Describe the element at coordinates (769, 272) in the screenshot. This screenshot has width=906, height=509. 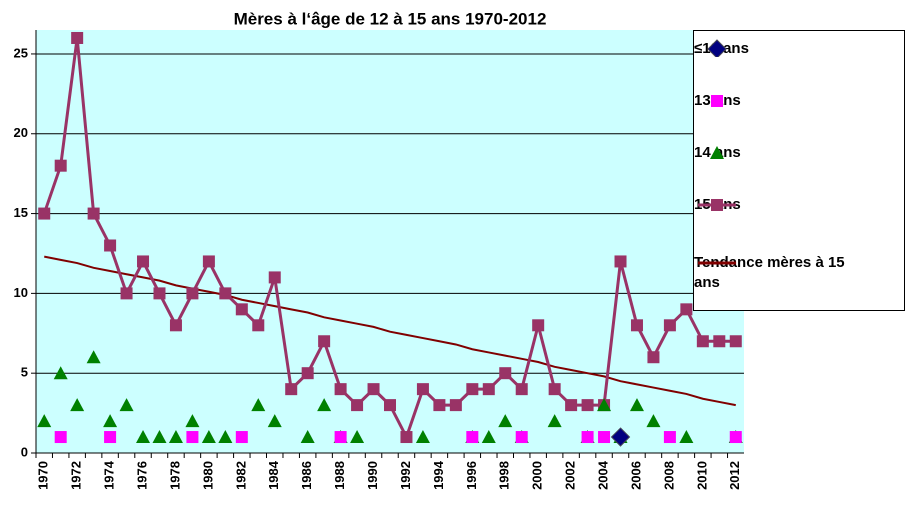
I see `legend-label: Tendance mères à 15 ans` at that location.